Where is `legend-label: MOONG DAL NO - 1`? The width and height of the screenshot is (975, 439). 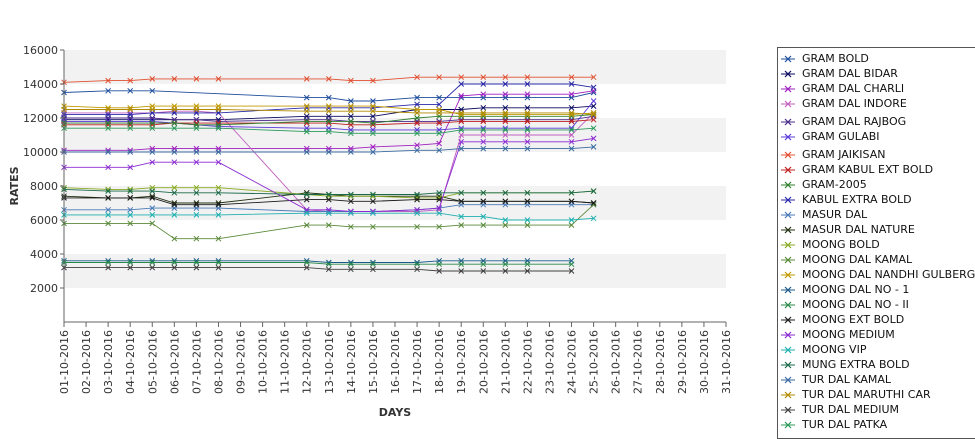 legend-label: MOONG DAL NO - 1 is located at coordinates (856, 289).